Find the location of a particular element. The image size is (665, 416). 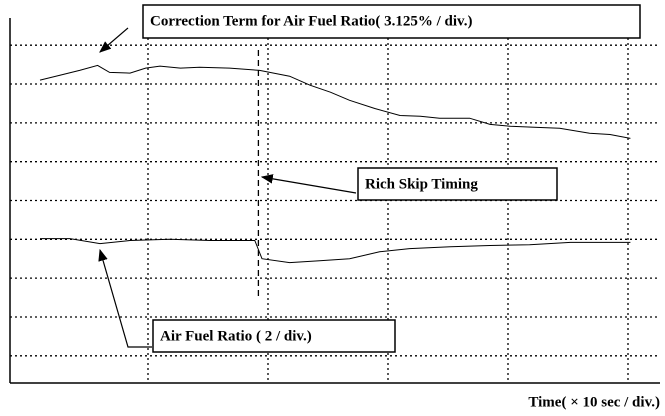

legend-label: Air Fuel Ratio ( 2 / div.) is located at coordinates (236, 336).